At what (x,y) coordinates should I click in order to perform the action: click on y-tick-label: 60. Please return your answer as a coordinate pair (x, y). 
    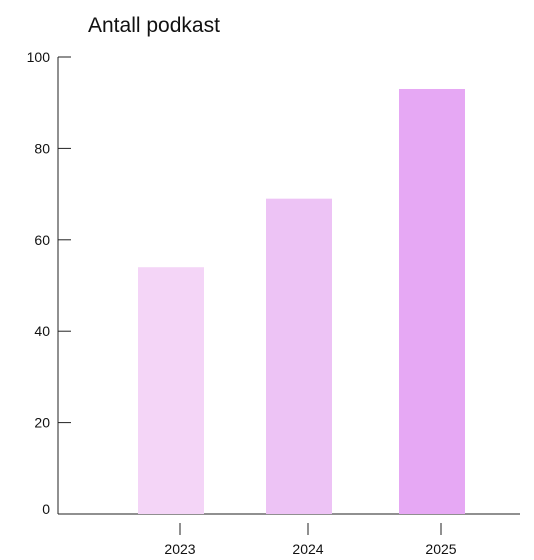
    Looking at the image, I should click on (42, 240).